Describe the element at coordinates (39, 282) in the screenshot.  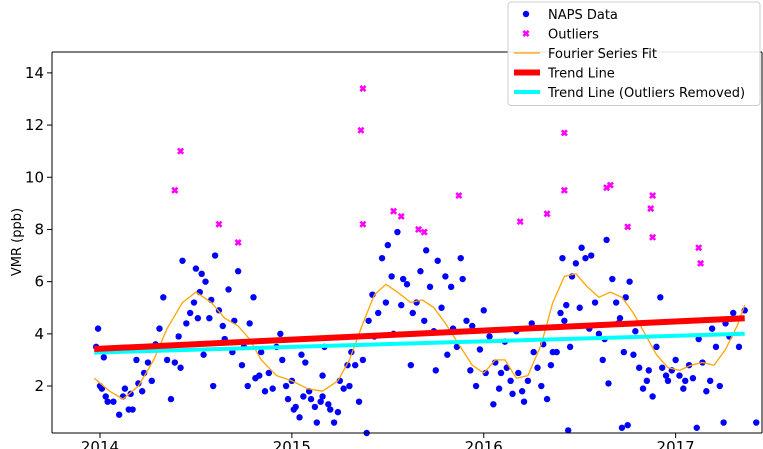
I see `y-tick-label: 6` at that location.